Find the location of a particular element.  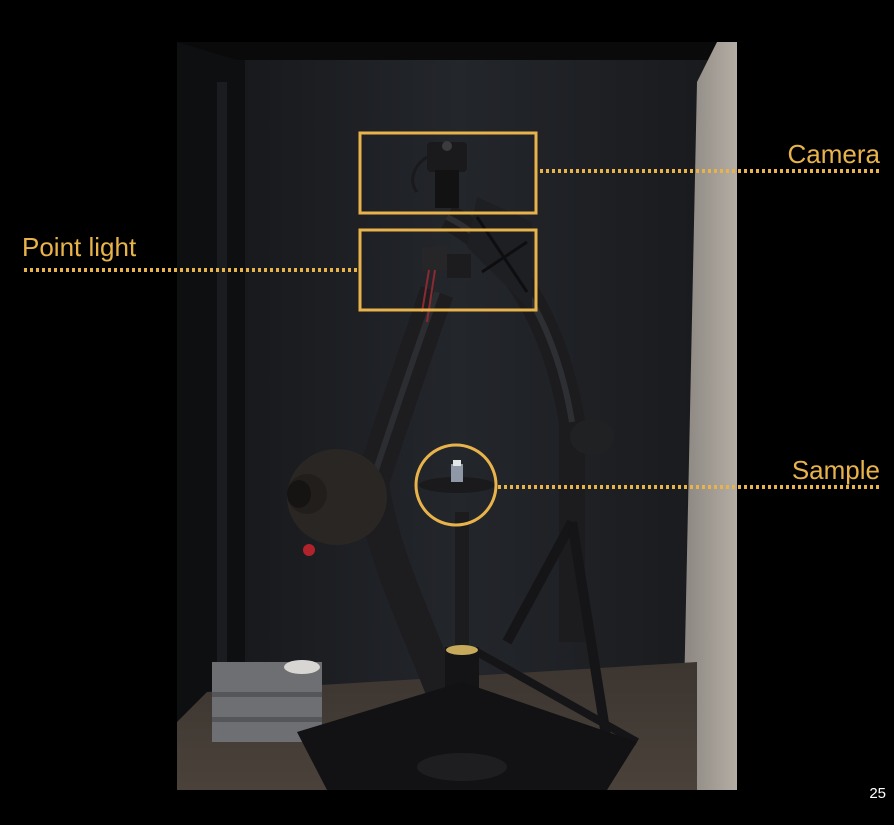

equipment-box is located at coordinates (267, 702).